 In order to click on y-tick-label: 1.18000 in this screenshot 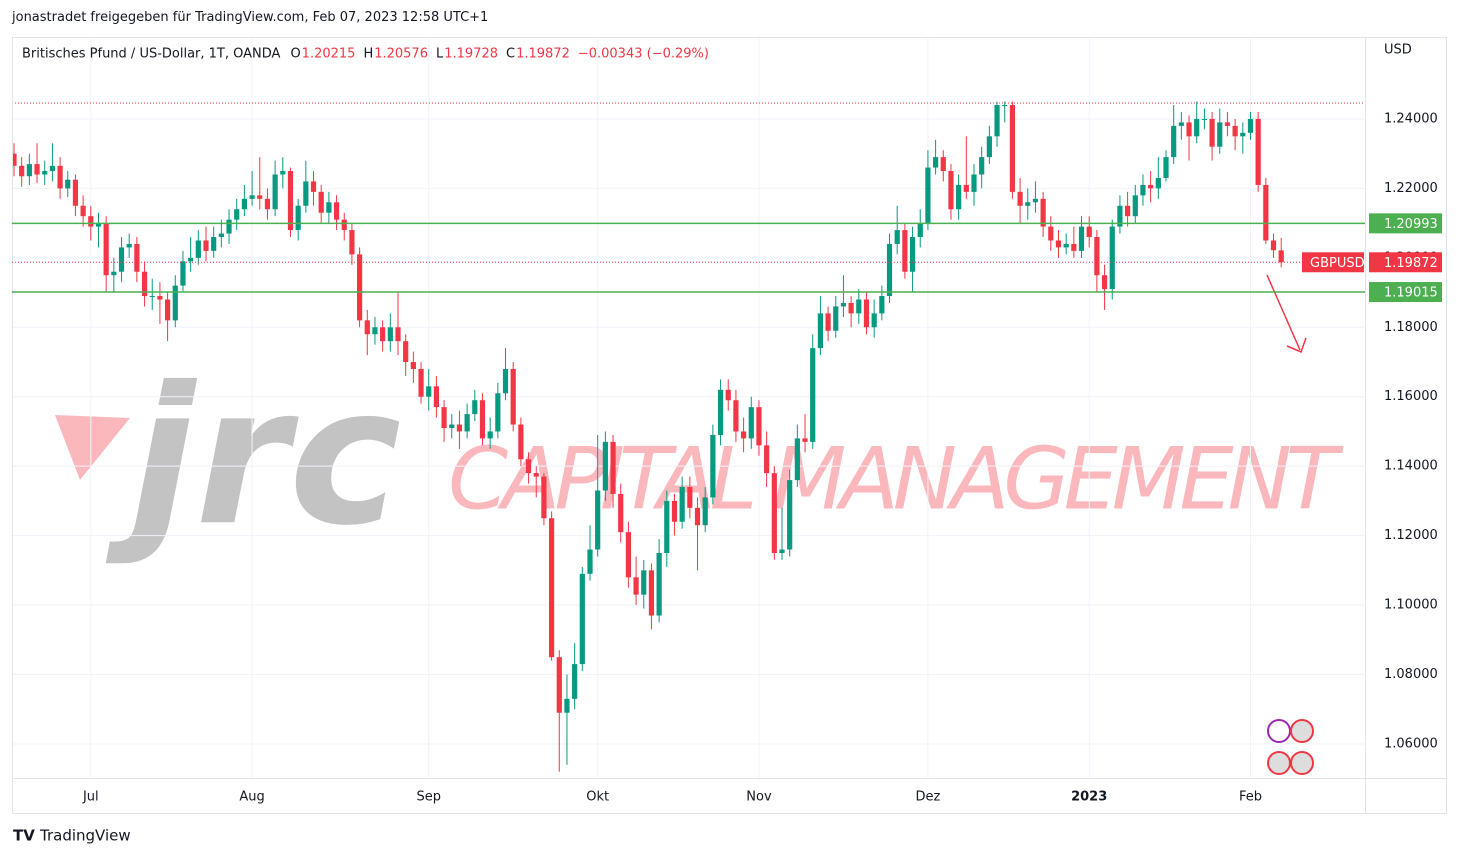, I will do `click(1411, 327)`.